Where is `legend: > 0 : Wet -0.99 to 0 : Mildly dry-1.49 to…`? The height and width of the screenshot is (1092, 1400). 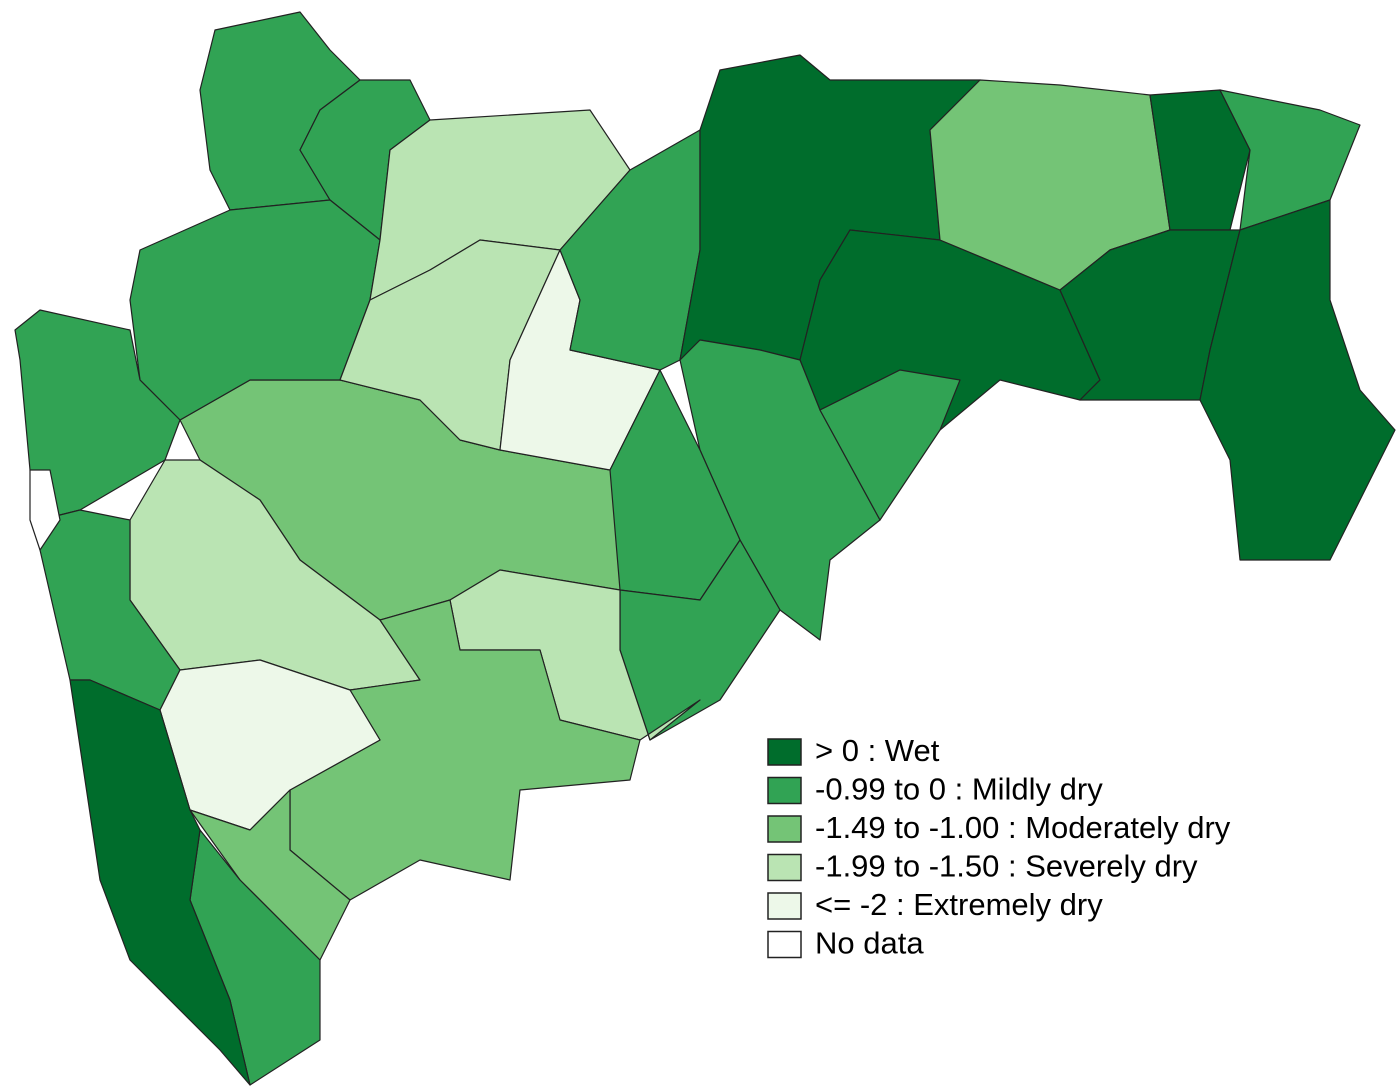
legend: > 0 : Wet -0.99 to 0 : Mildly dry-1.49 to… is located at coordinates (999, 847).